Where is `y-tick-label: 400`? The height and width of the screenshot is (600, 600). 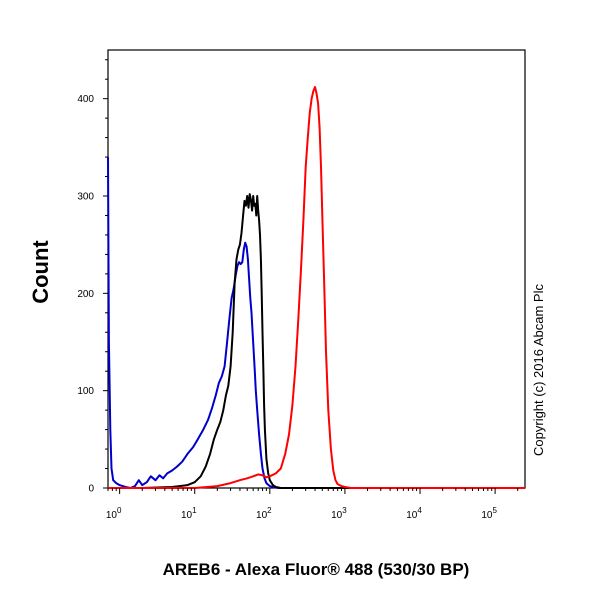
y-tick-label: 400 is located at coordinates (85, 99).